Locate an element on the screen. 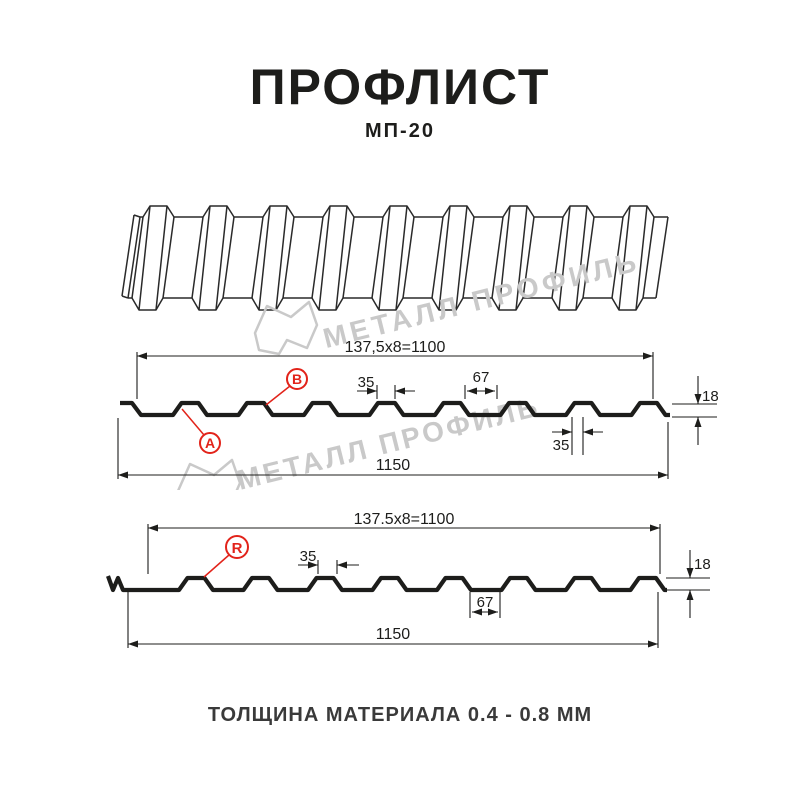 This screenshot has width=800, height=800. marker-b-label: B is located at coordinates (297, 379).